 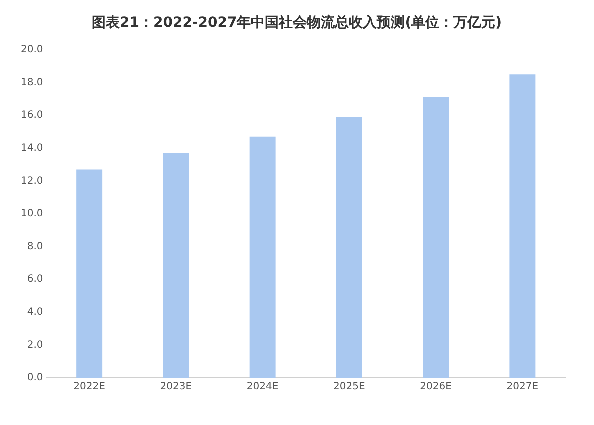 What do you see at coordinates (32, 214) in the screenshot?
I see `y-tick-label: 10.0` at bounding box center [32, 214].